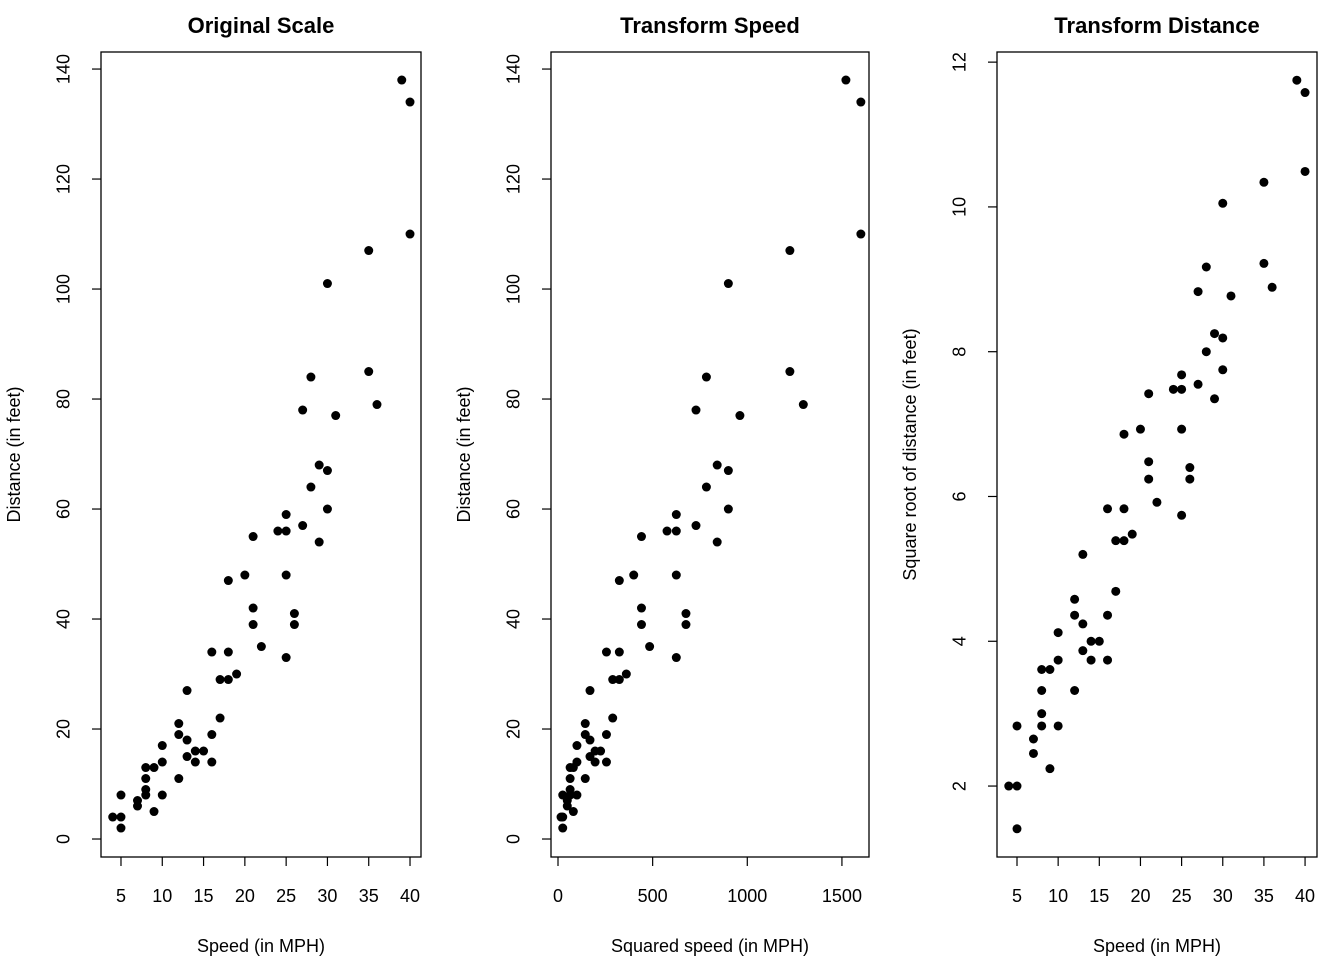 This screenshot has width=1344, height=960. I want to click on x-axis-label: Speed (in MPH), so click(1157, 946).